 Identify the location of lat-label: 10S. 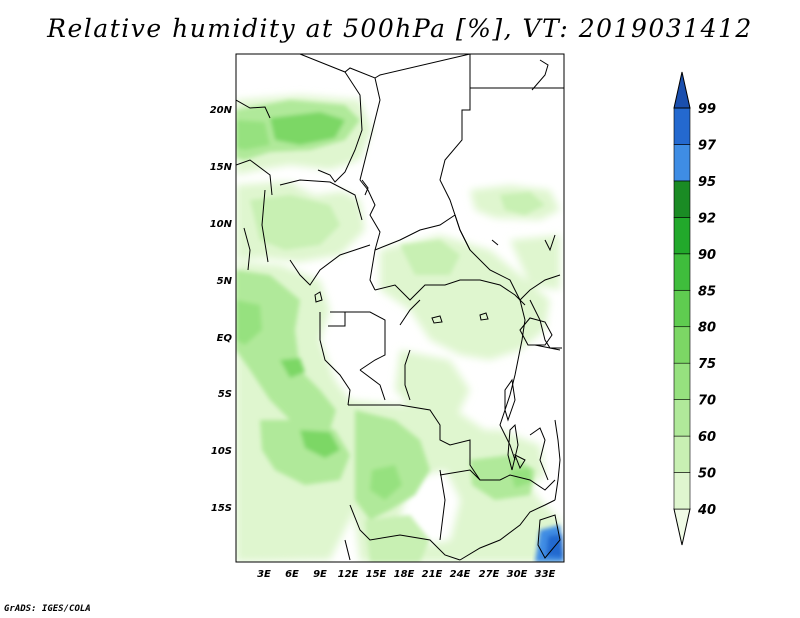
(221, 451).